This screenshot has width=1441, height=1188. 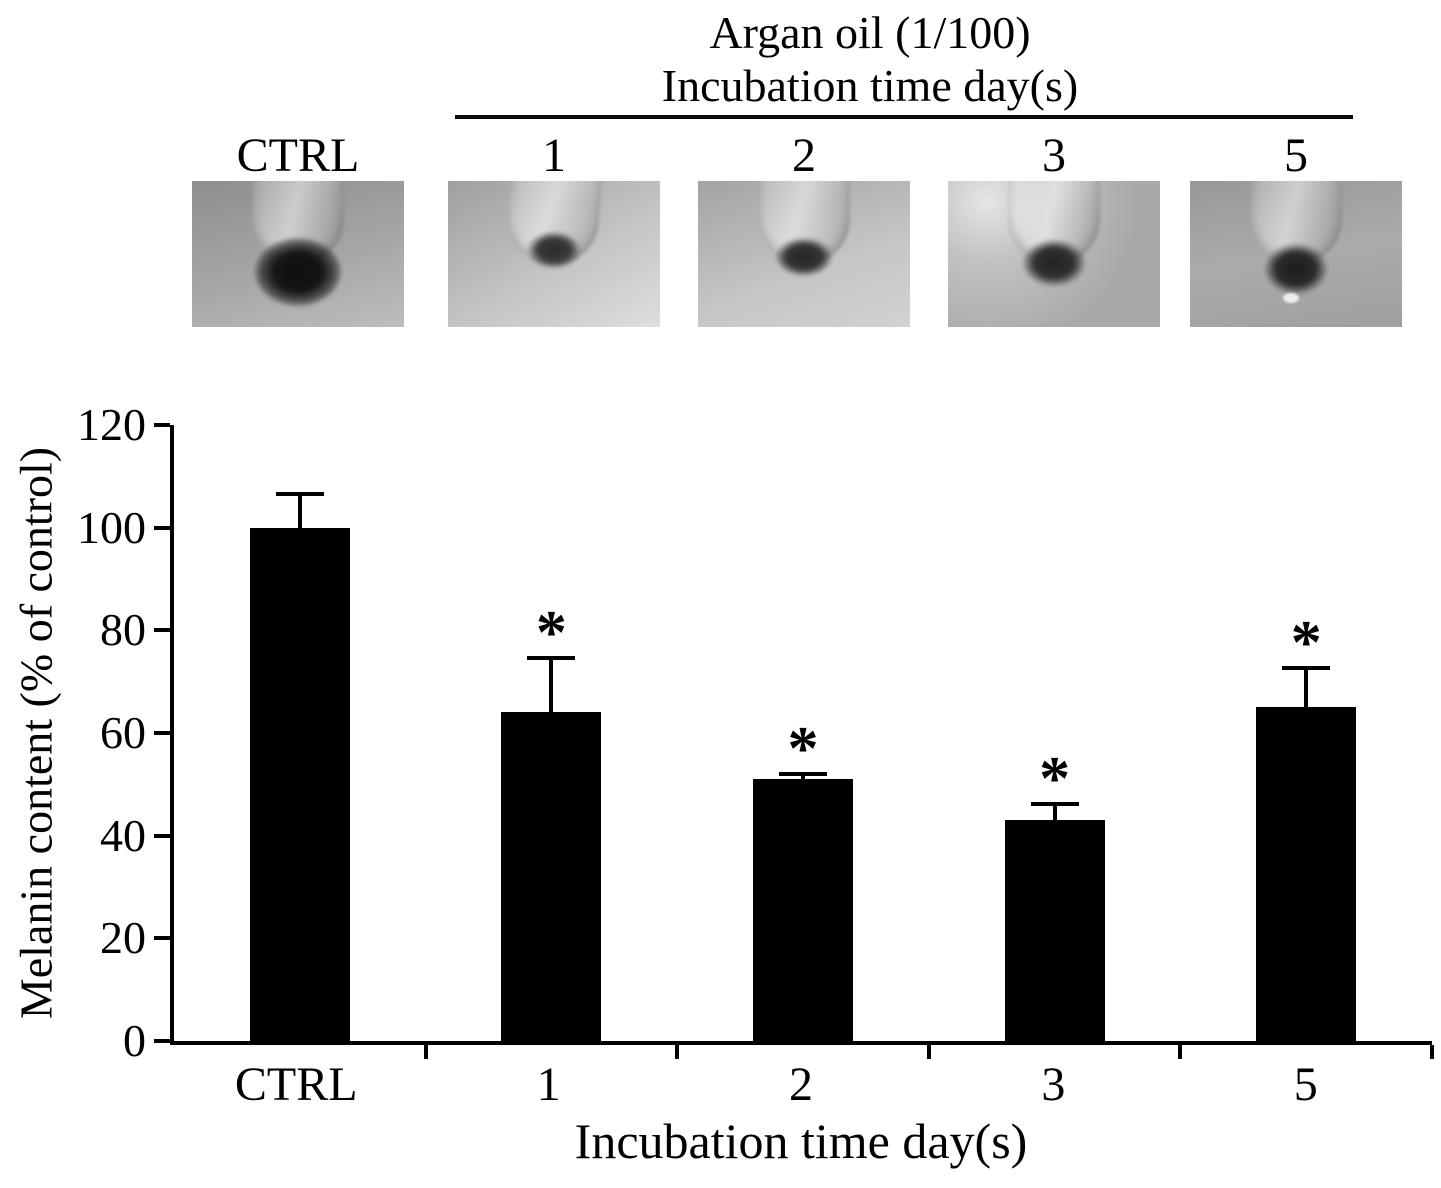 I want to click on x-tick-label: CTRL, so click(x=296, y=1084).